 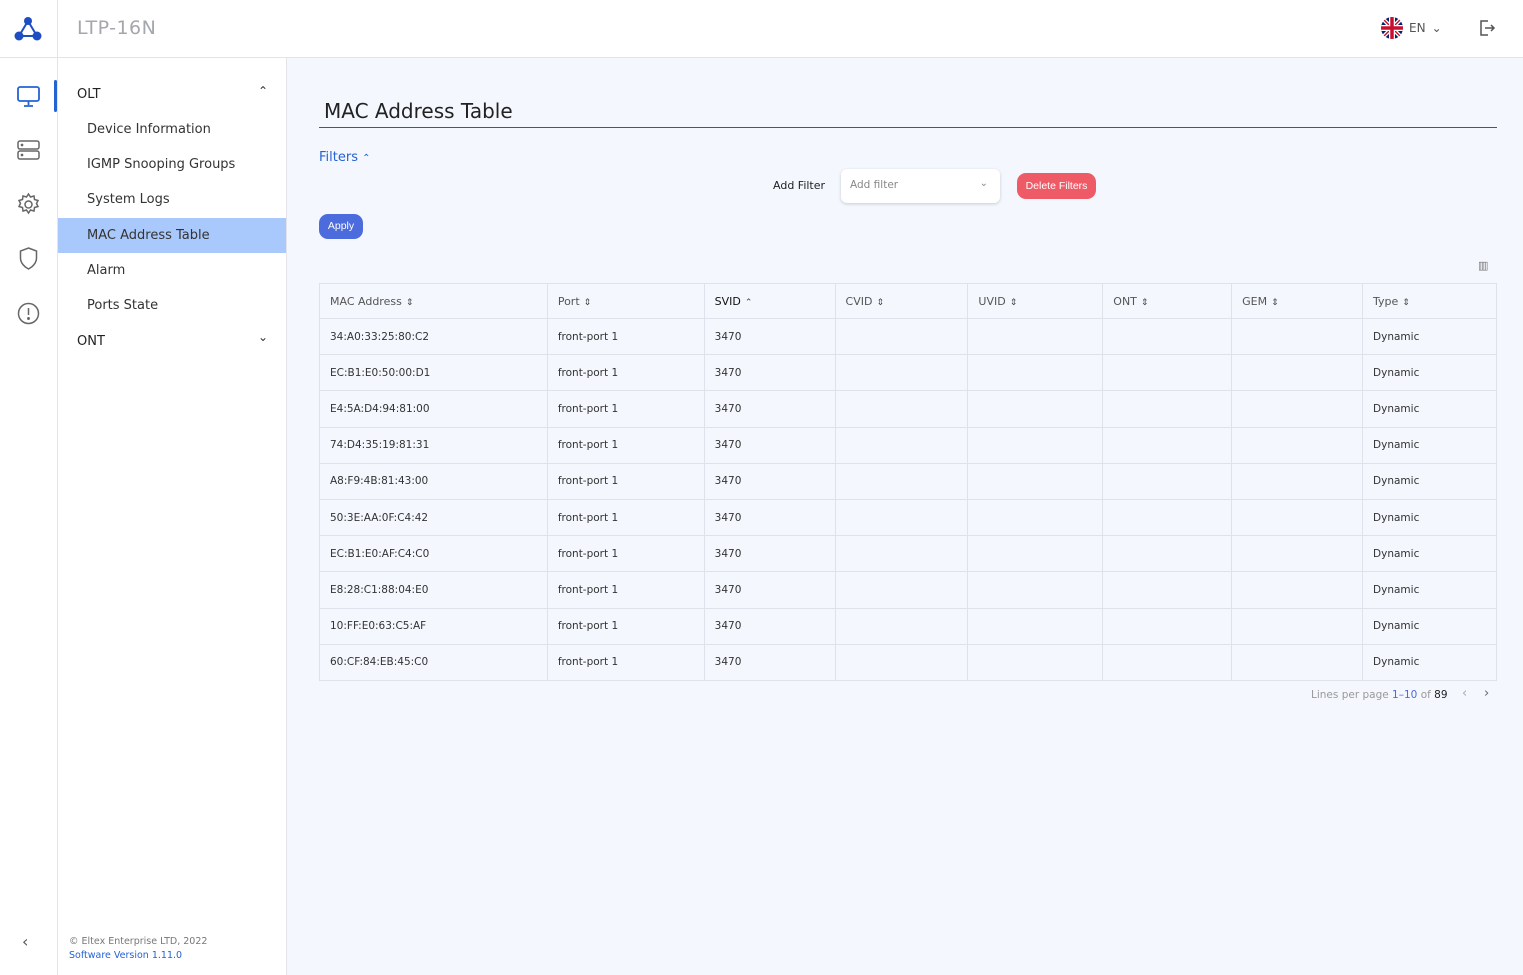 I want to click on top-bar, so click(x=761, y=29).